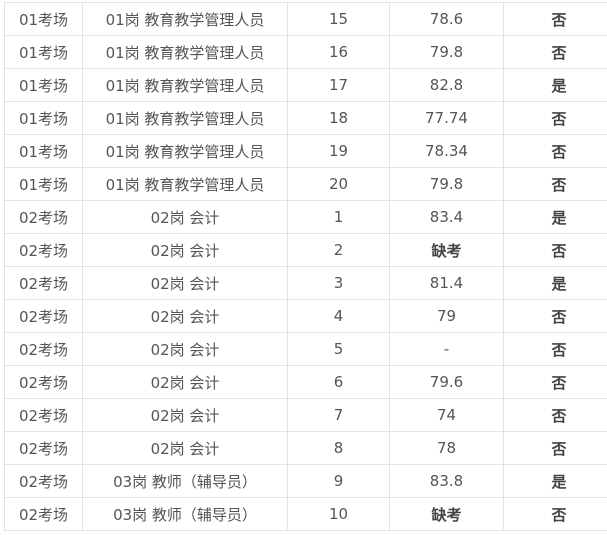 The width and height of the screenshot is (607, 535). I want to click on table-row: 02考场 02岗 会计 7 74 否, so click(305, 415).